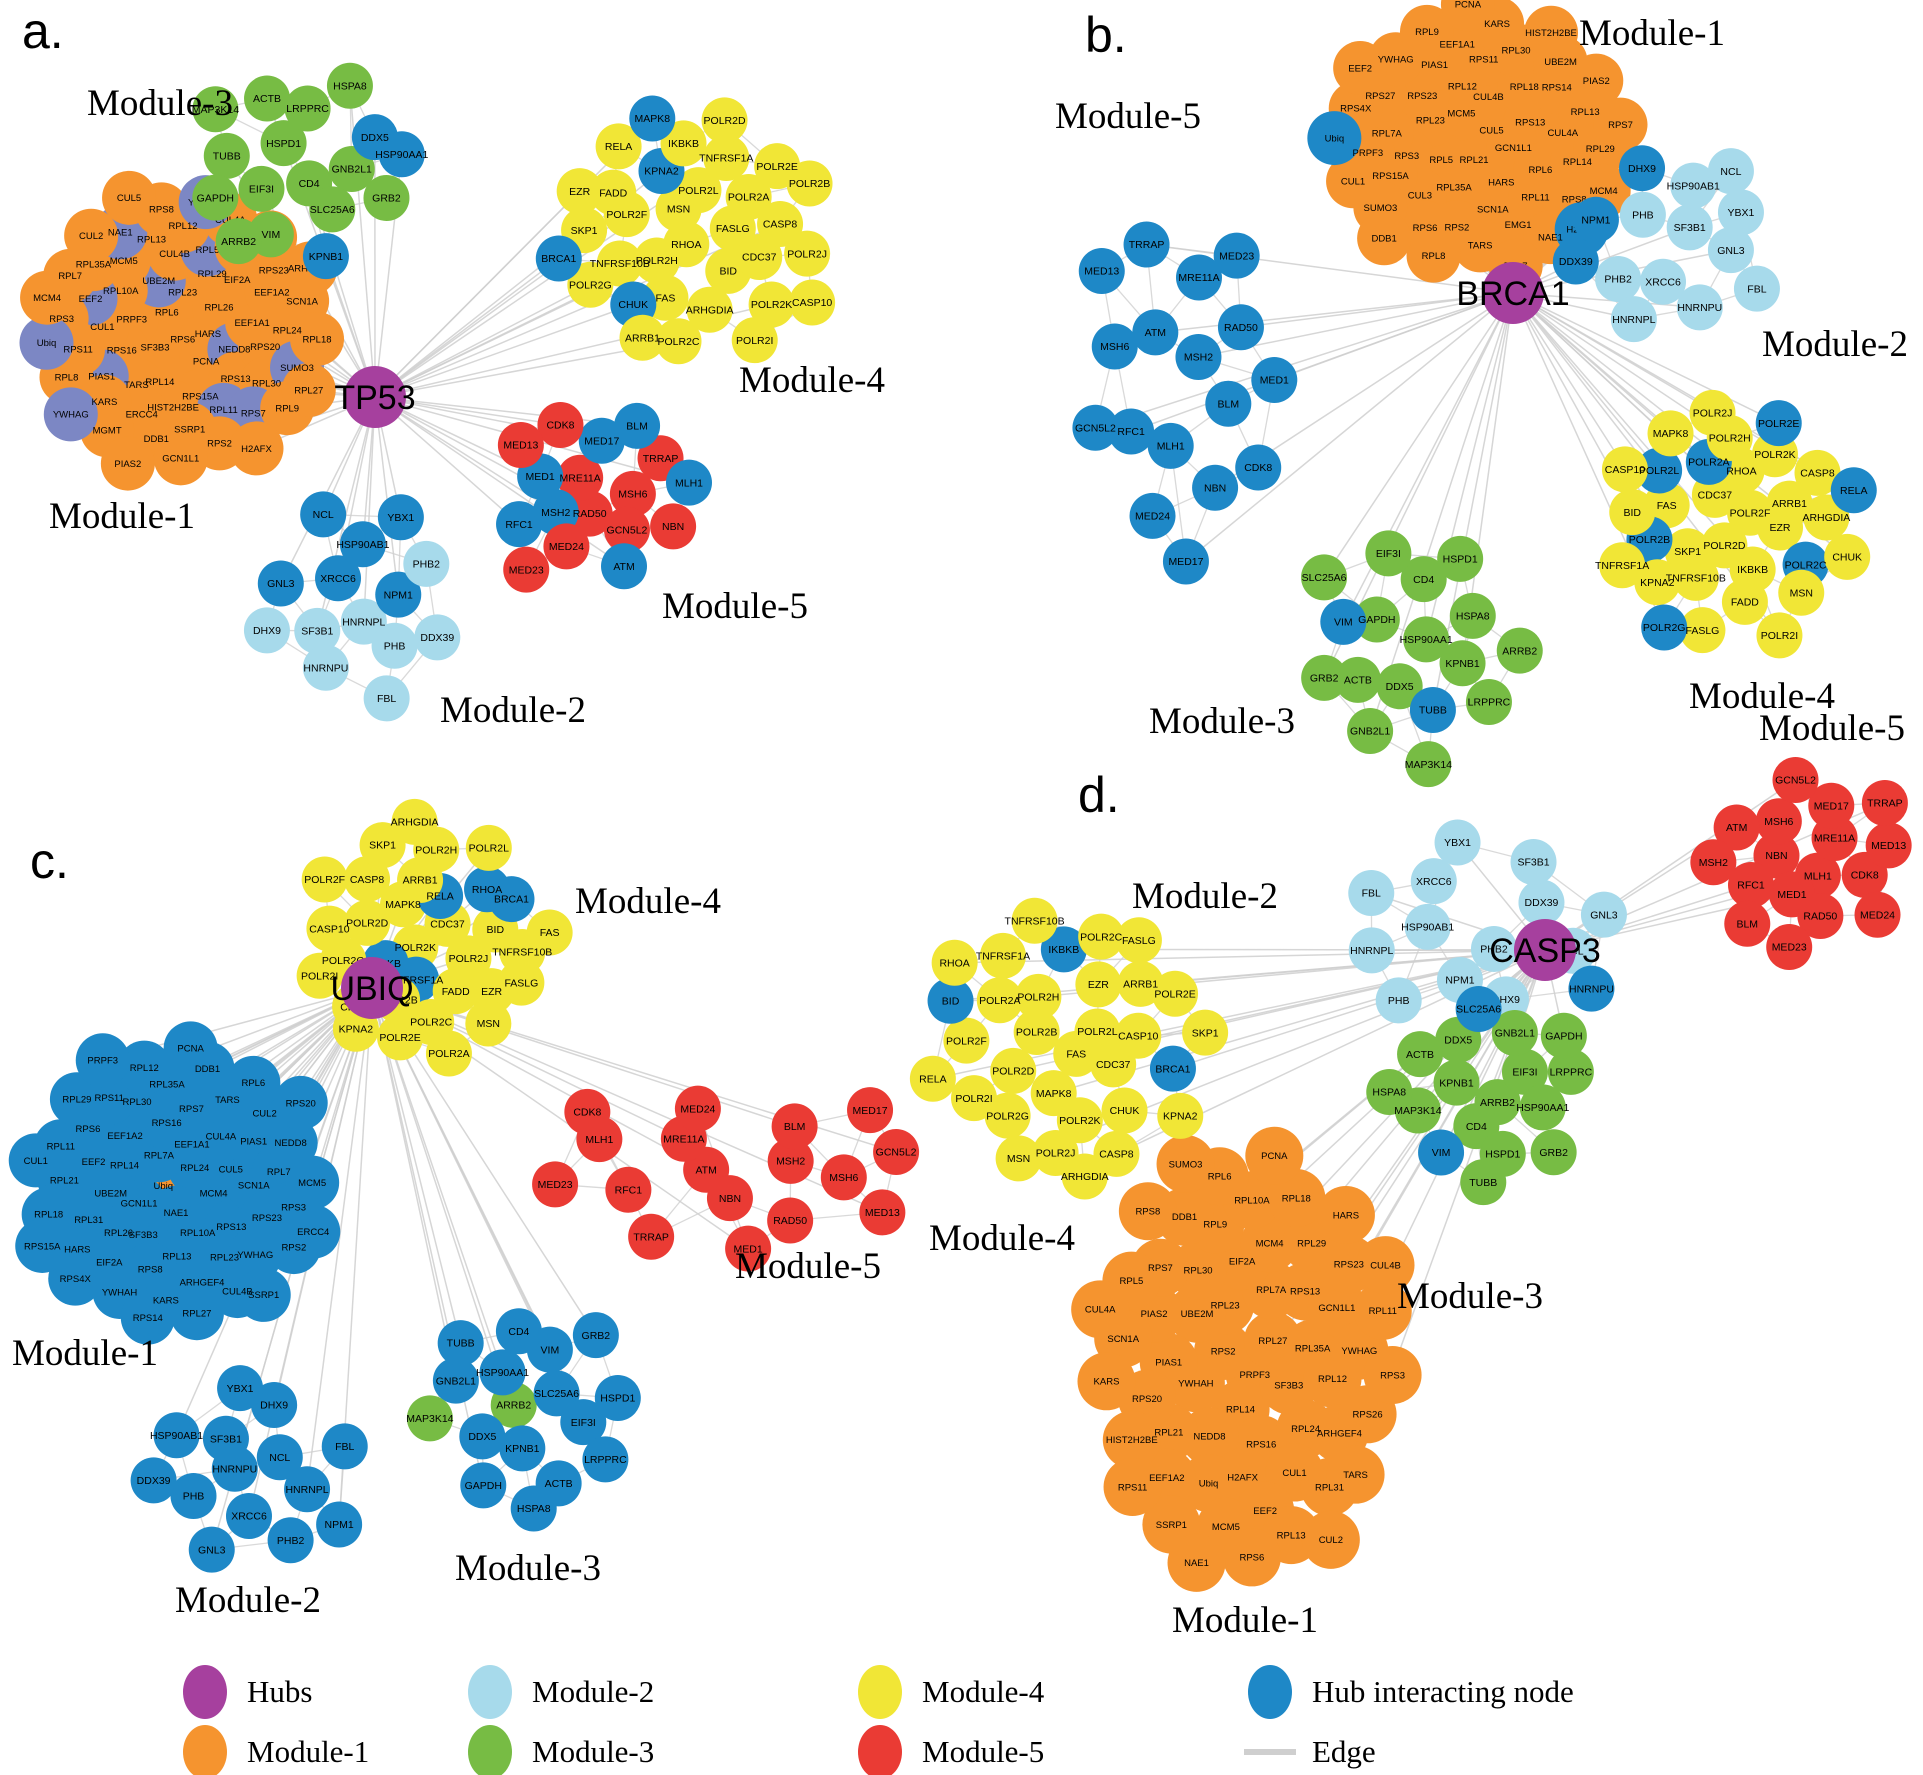 Image resolution: width=1923 pixels, height=1775 pixels. I want to click on node-MRE11A, so click(580, 477).